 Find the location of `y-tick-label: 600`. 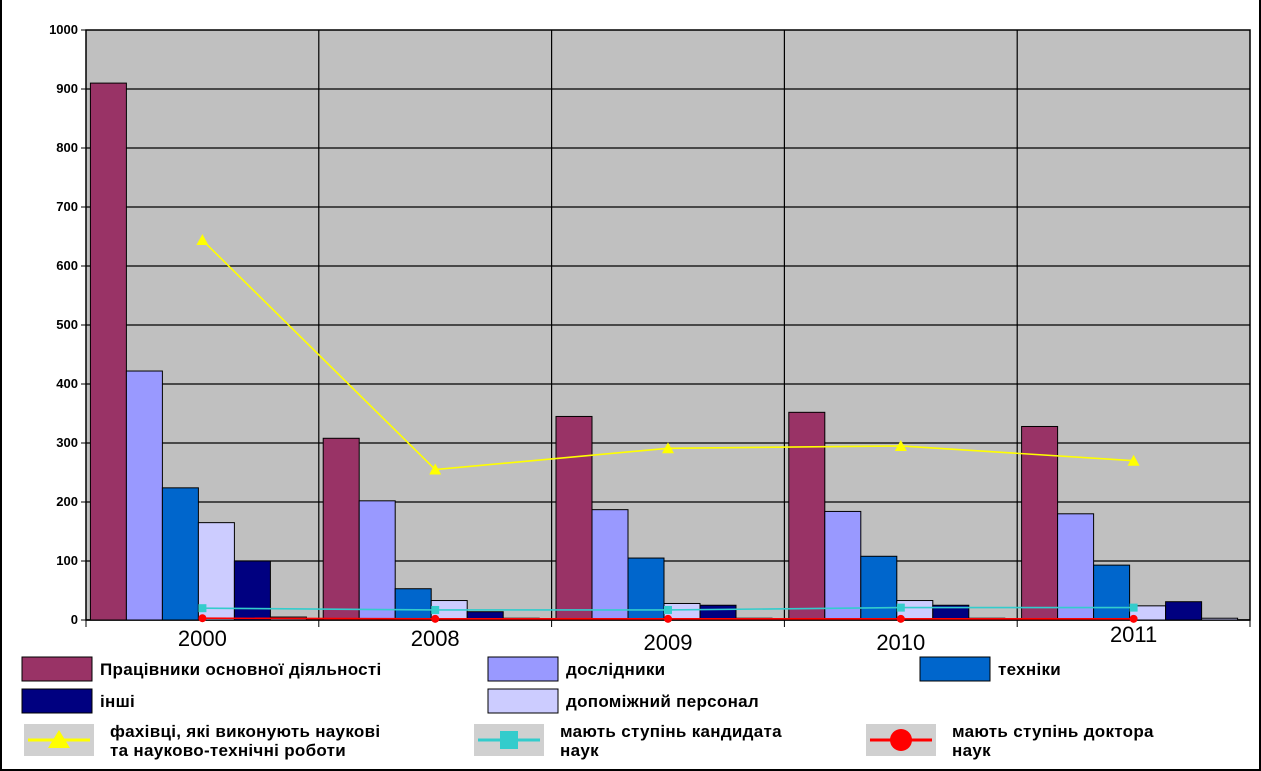

y-tick-label: 600 is located at coordinates (67, 265).